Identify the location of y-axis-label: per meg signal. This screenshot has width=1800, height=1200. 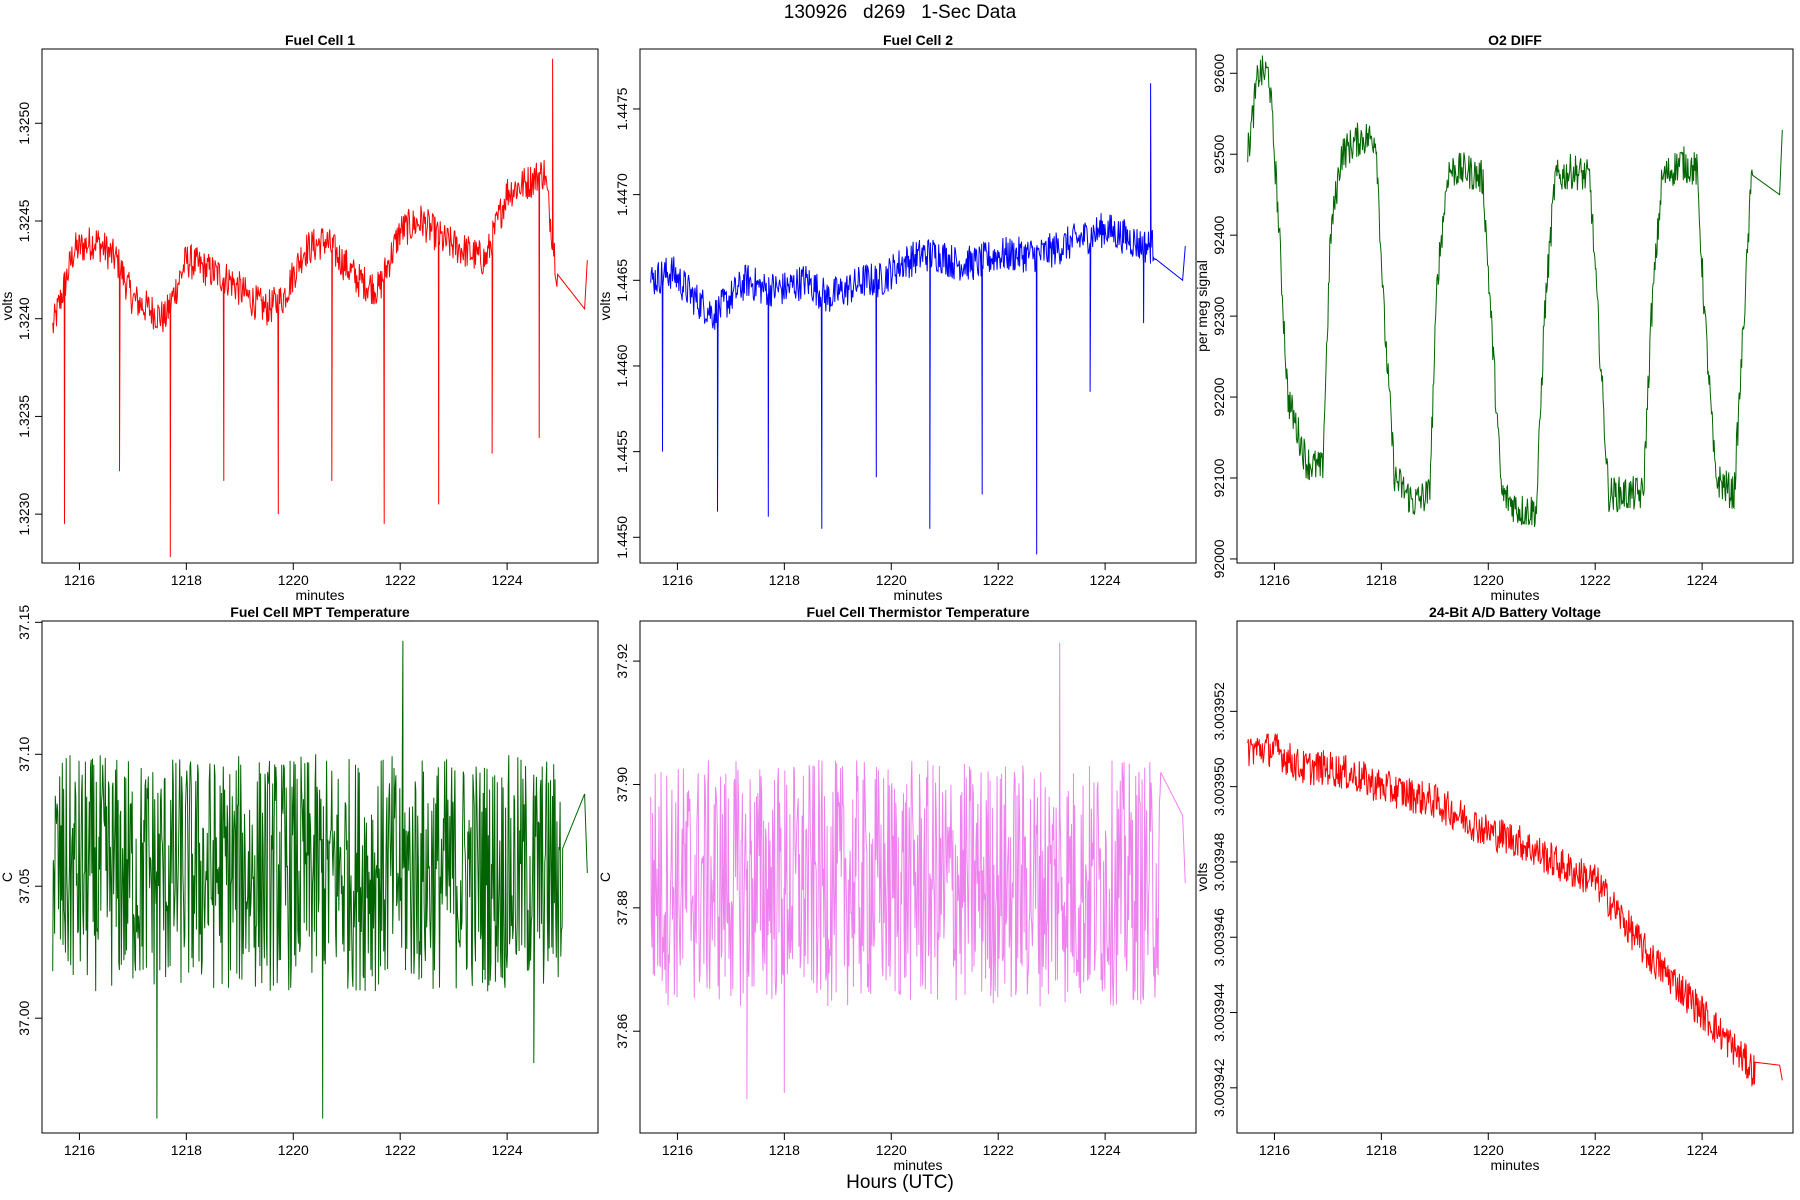
(1202, 306).